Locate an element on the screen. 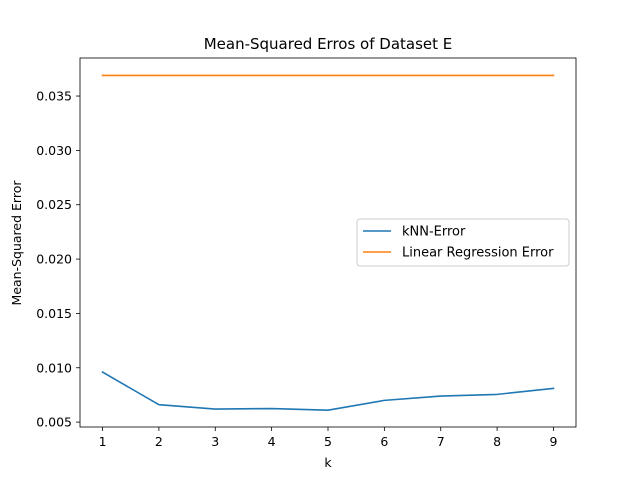 The height and width of the screenshot is (480, 640). y-tick-label: 0.005 is located at coordinates (54, 422).